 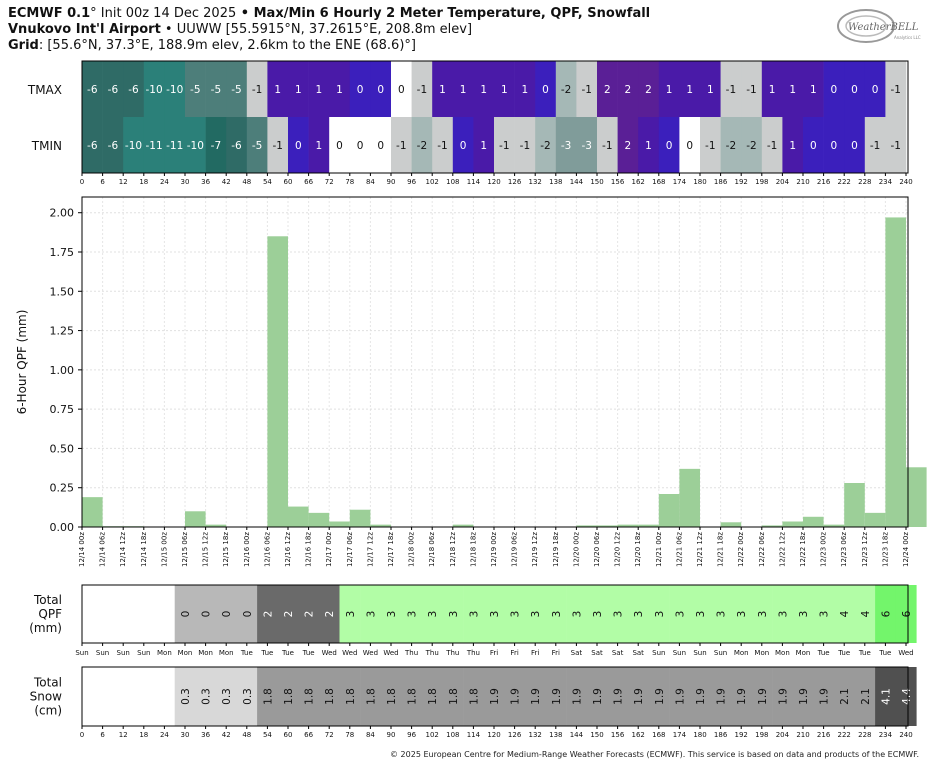 I want to click on day-label: Sat, so click(x=618, y=653).